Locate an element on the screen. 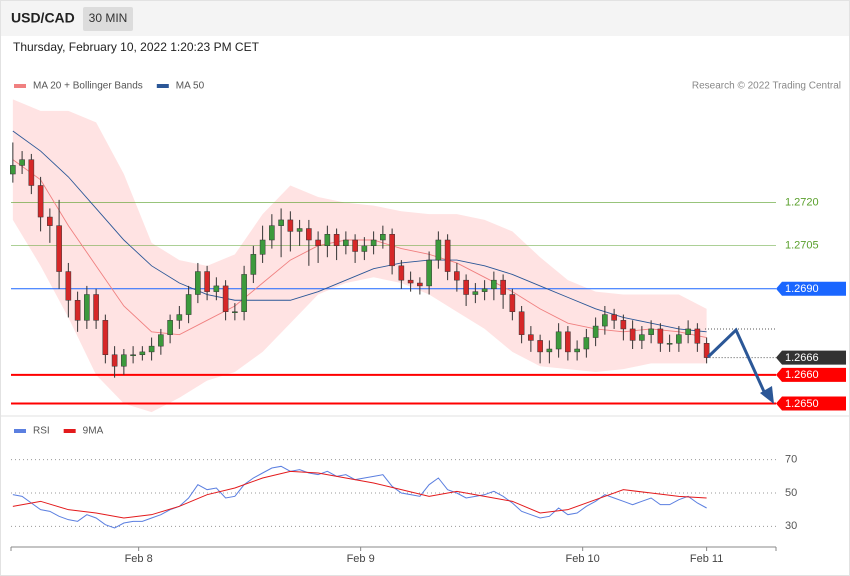  level-label: 1.2690 is located at coordinates (802, 289).